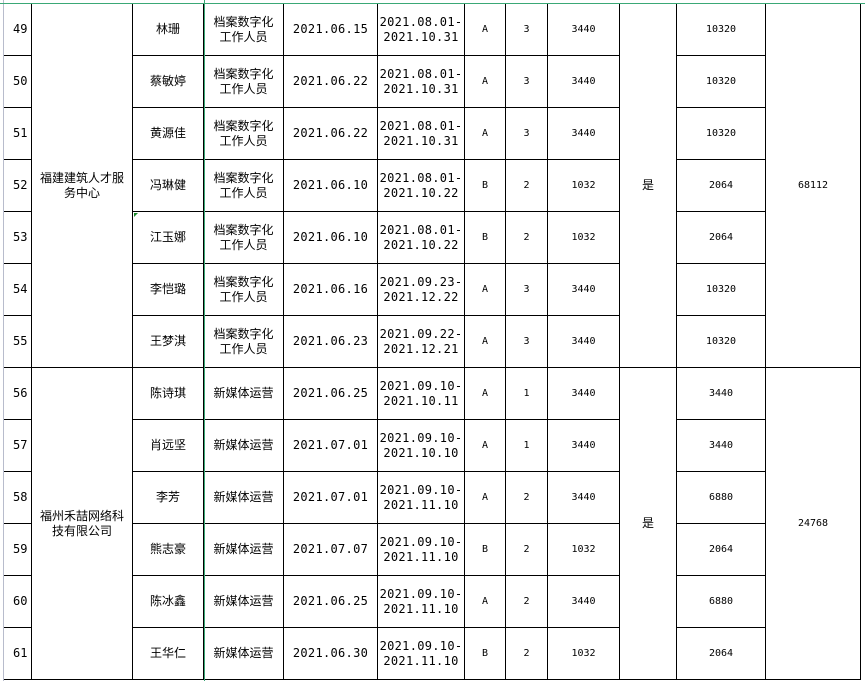 This screenshot has height=681, width=865. Describe the element at coordinates (168, 602) in the screenshot. I see `name-cell: 陈冰鑫` at that location.